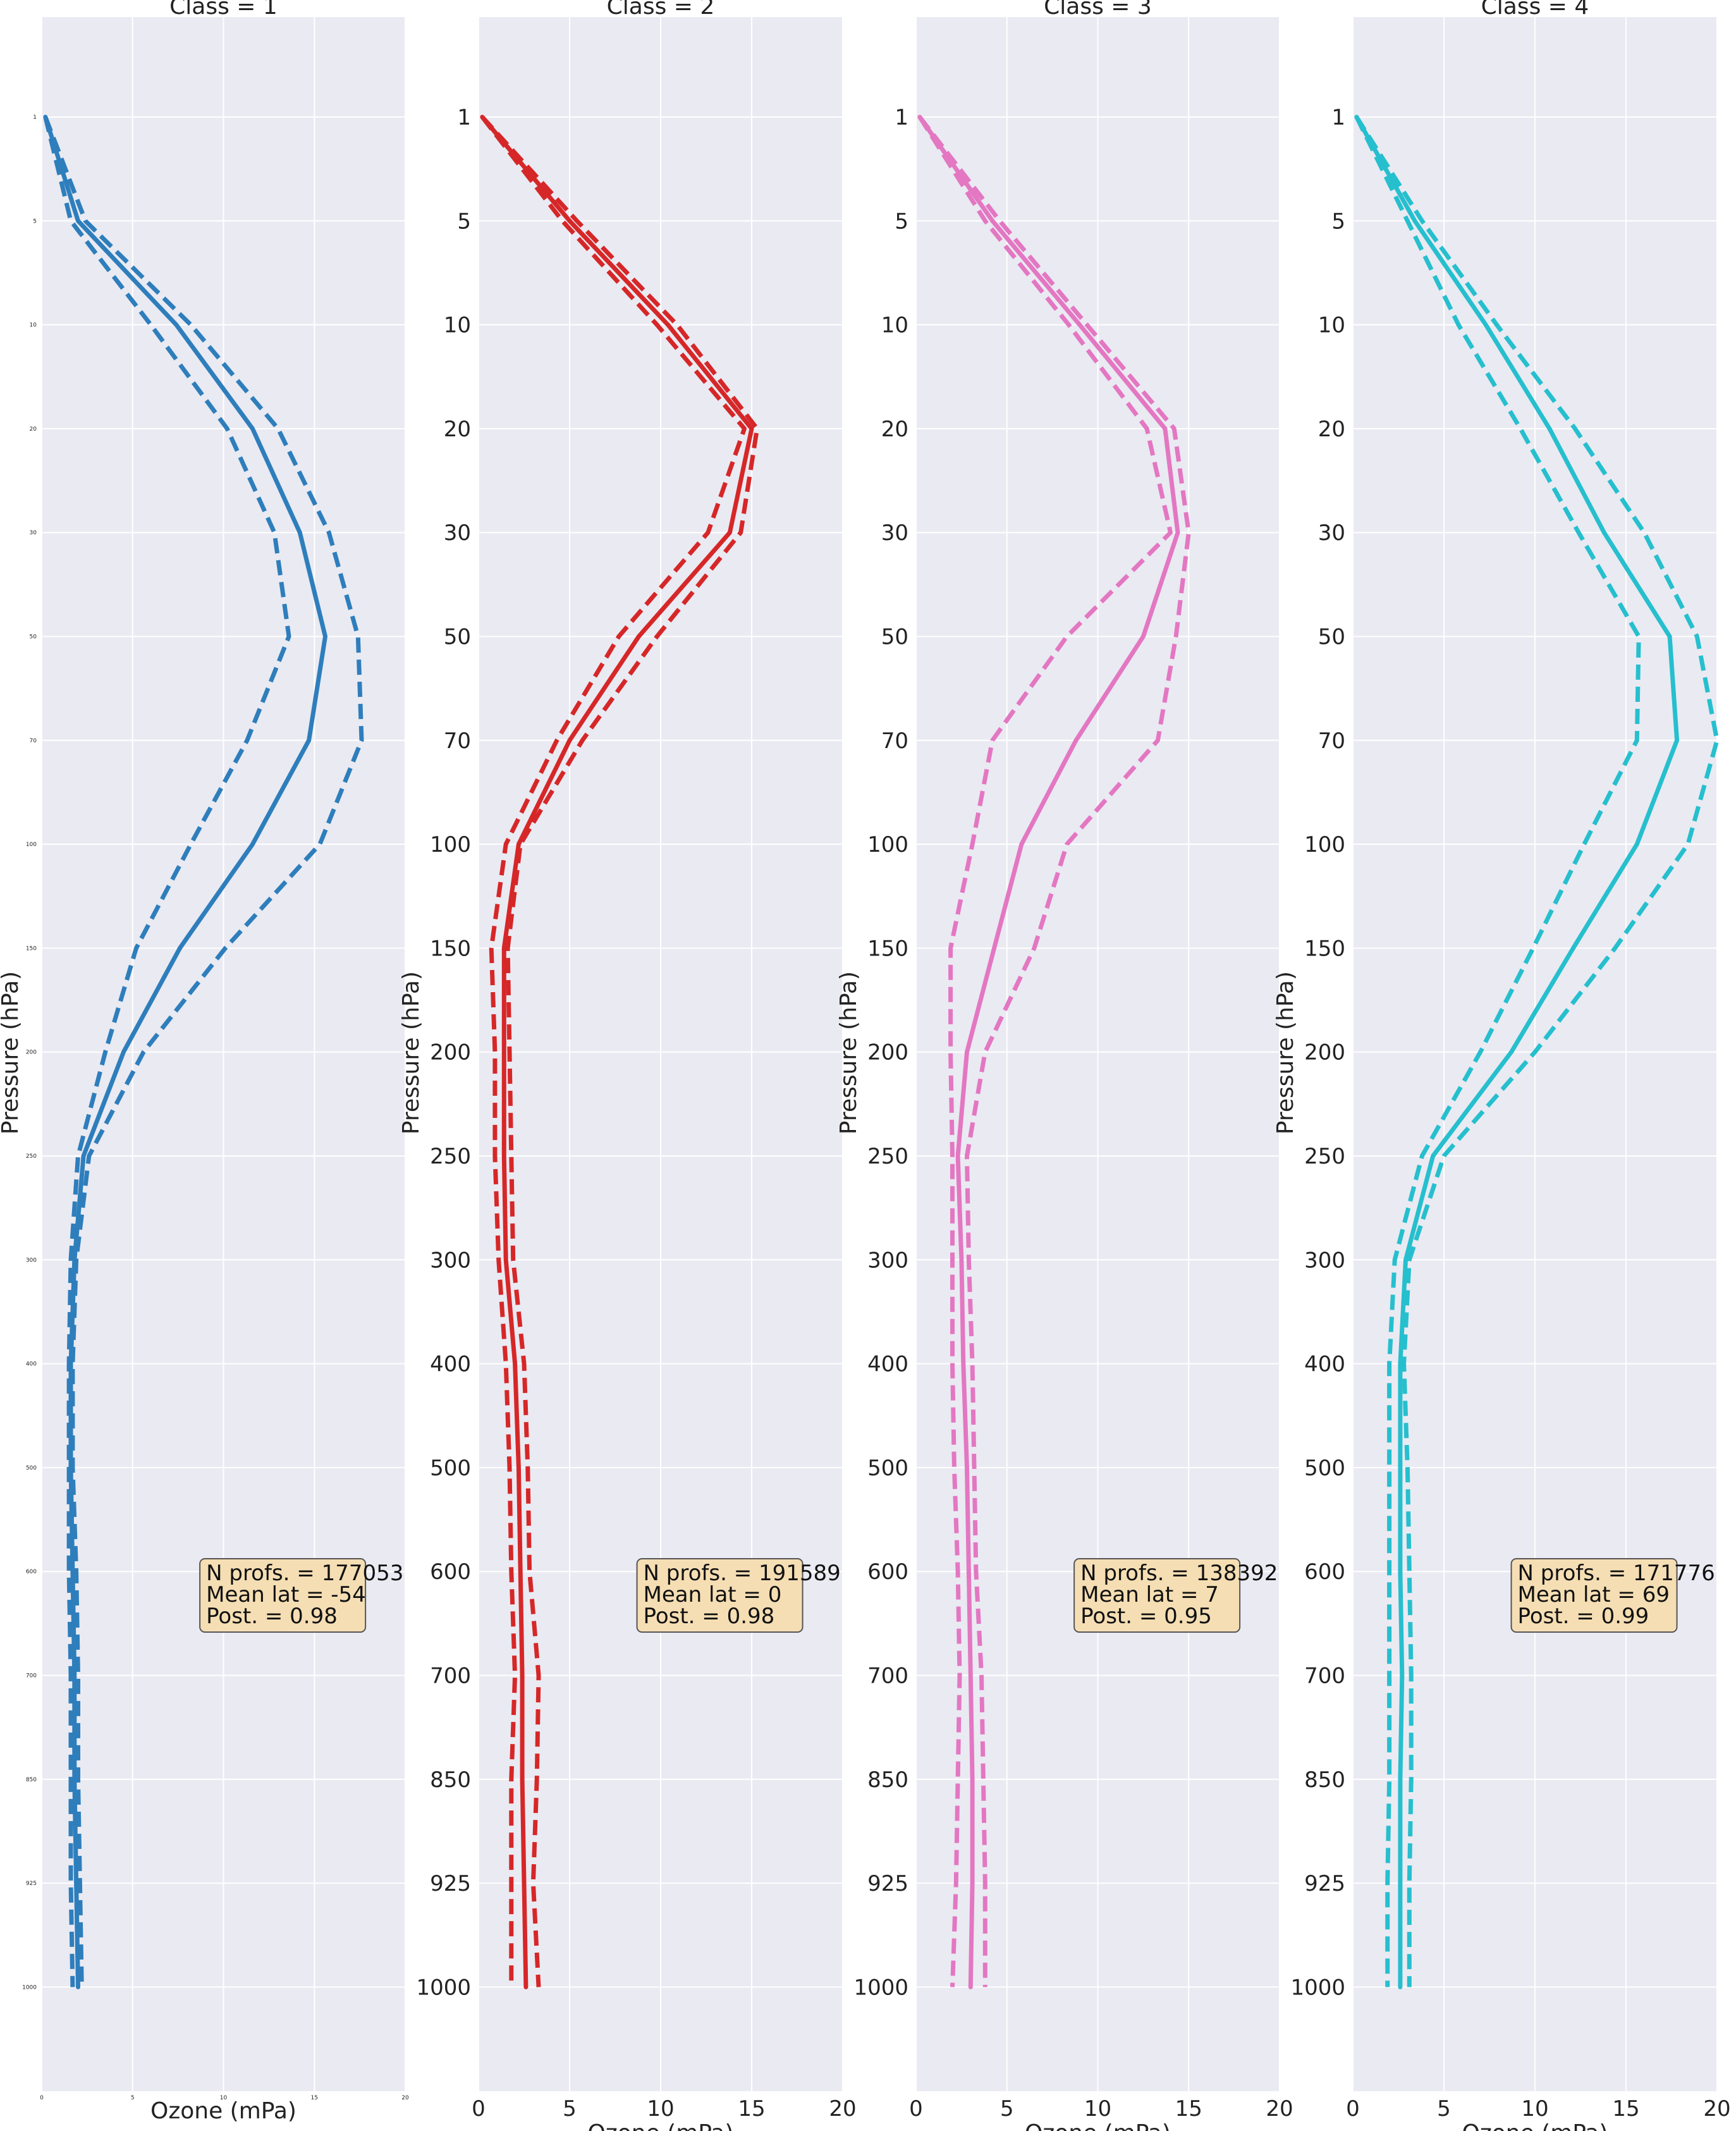  What do you see at coordinates (713, 1594) in the screenshot?
I see `annotation-line: Mean lat = 0` at bounding box center [713, 1594].